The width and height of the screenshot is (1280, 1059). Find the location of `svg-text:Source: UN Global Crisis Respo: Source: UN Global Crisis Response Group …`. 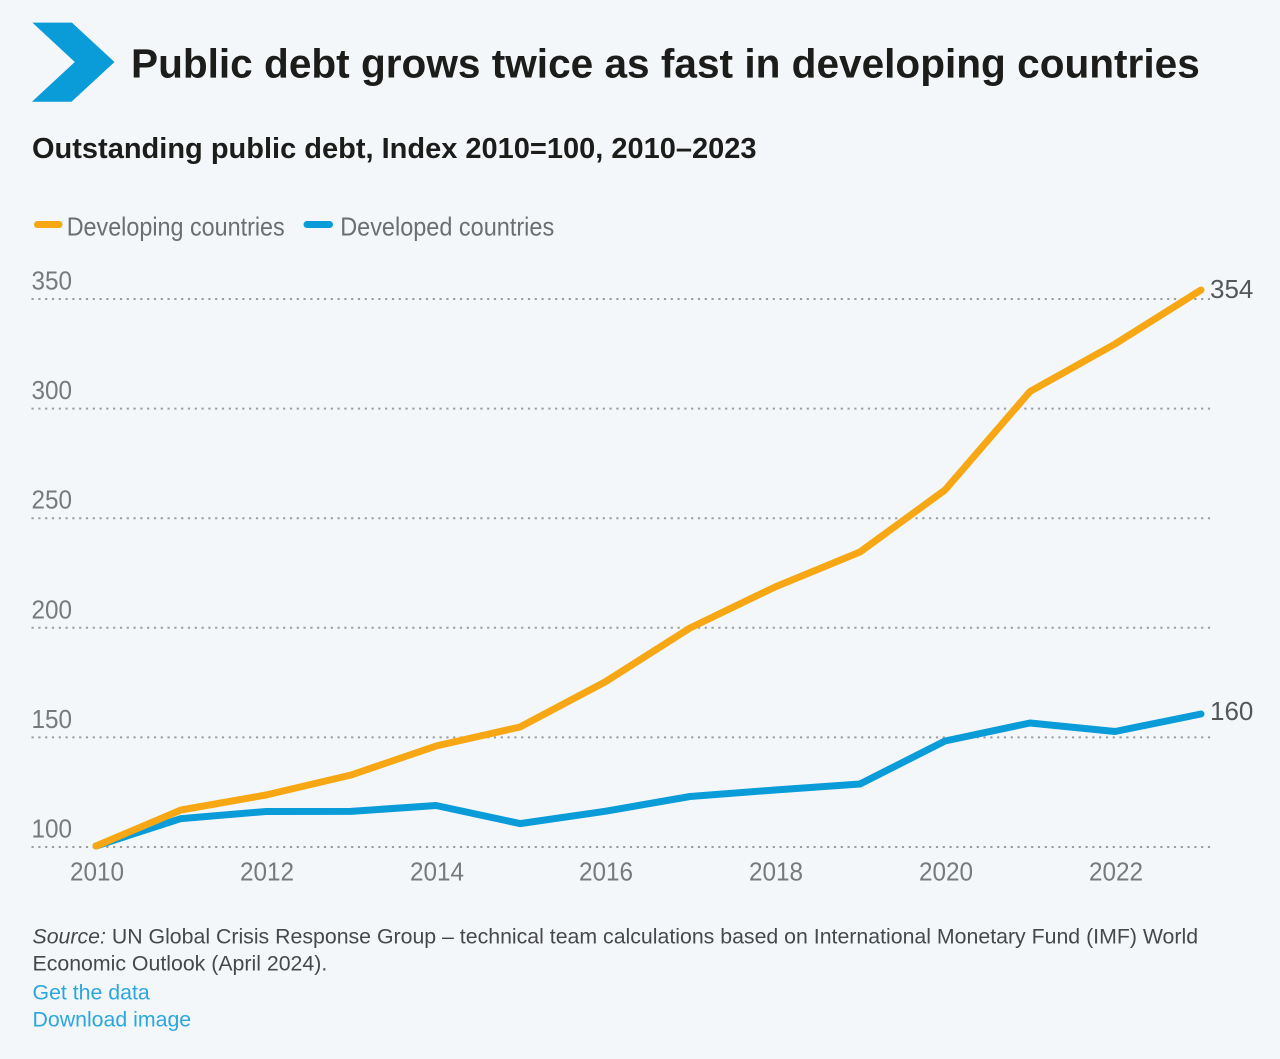

svg-text:Source: UN Global Crisis Respo: Source: UN Global Crisis Response Group … is located at coordinates (616, 936).